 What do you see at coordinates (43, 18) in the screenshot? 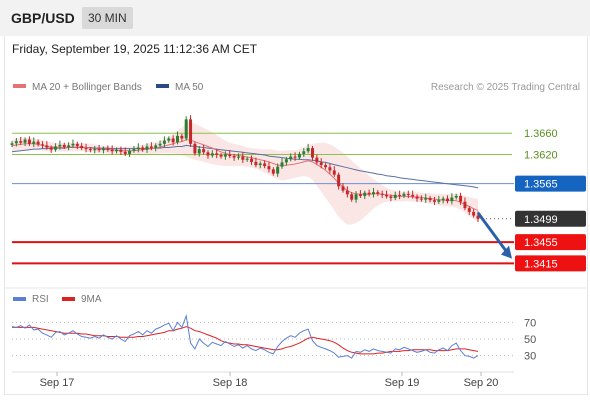
I see `symbol-label: GBP/USD` at bounding box center [43, 18].